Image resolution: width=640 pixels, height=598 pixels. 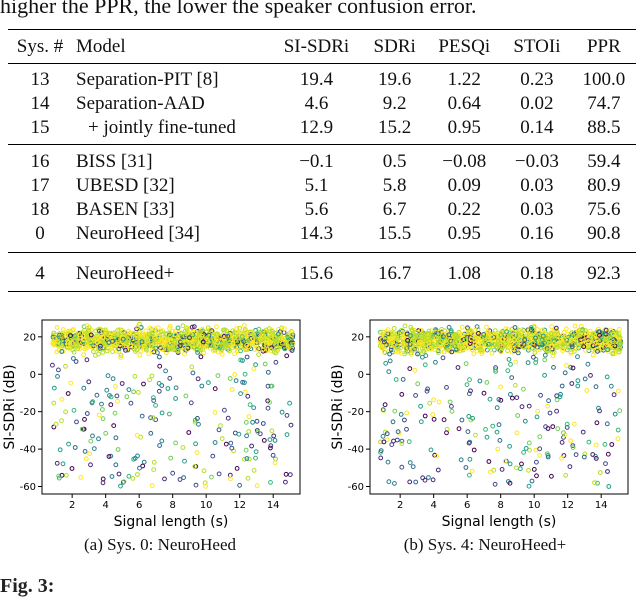 What do you see at coordinates (316, 272) in the screenshot?
I see `cell-si-sdri: 15.6` at bounding box center [316, 272].